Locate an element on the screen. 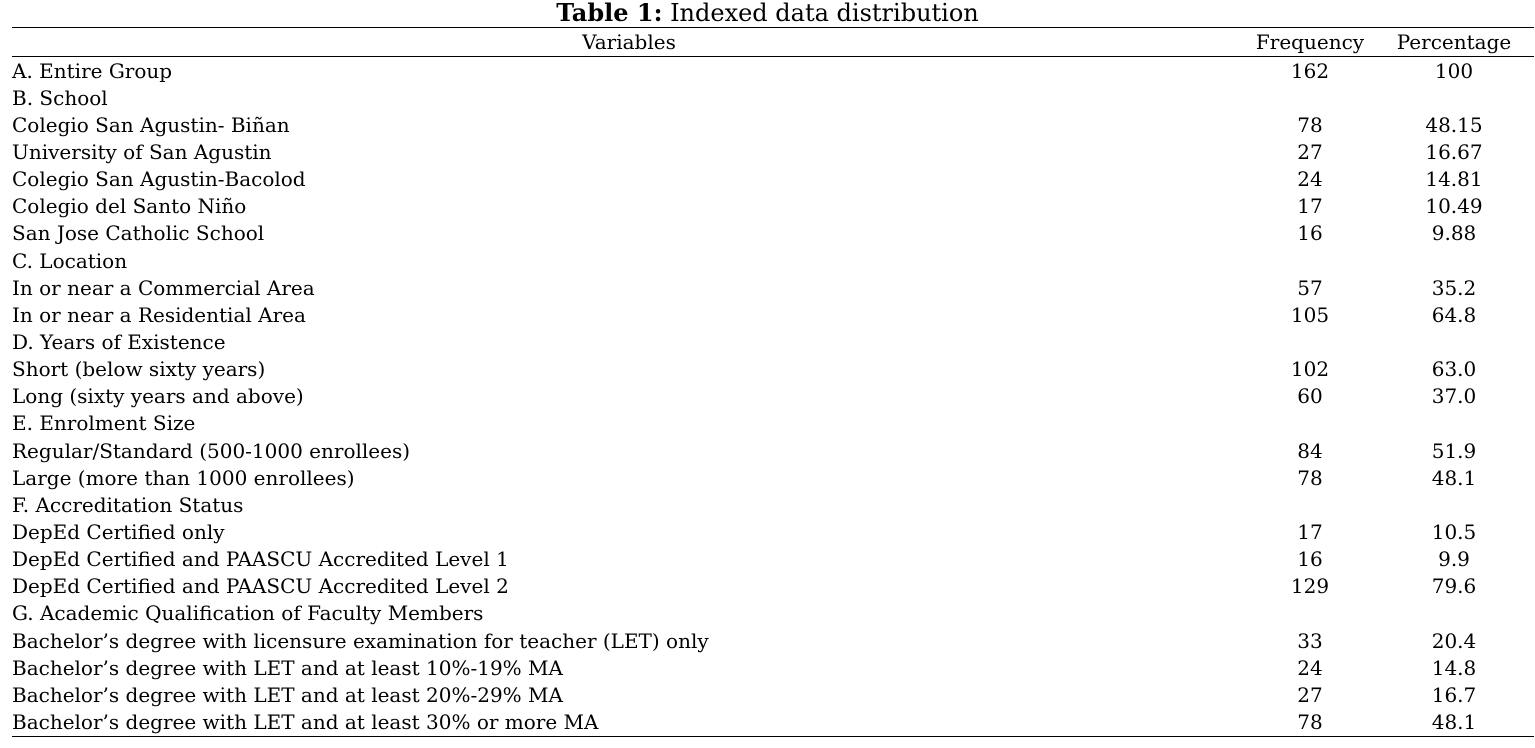 This screenshot has width=1535, height=748. percentage-cell: 14.81 is located at coordinates (1454, 179).